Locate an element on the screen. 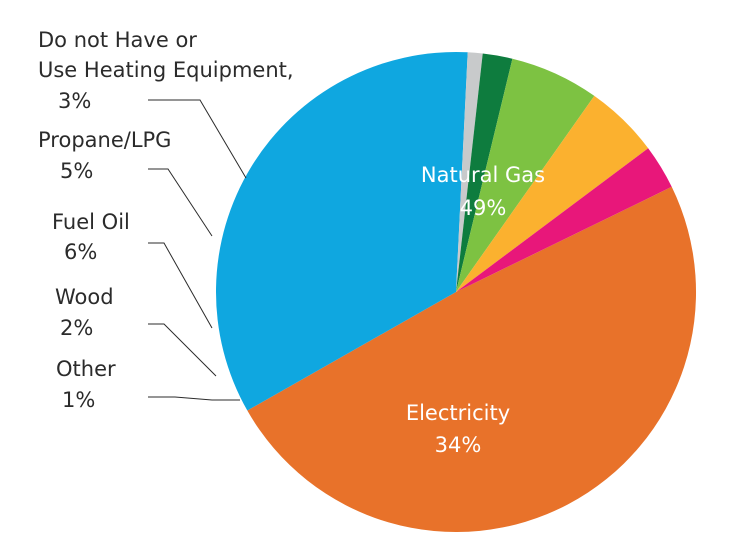 This screenshot has width=745, height=541. natural-gas-percent: 49% is located at coordinates (483, 208).